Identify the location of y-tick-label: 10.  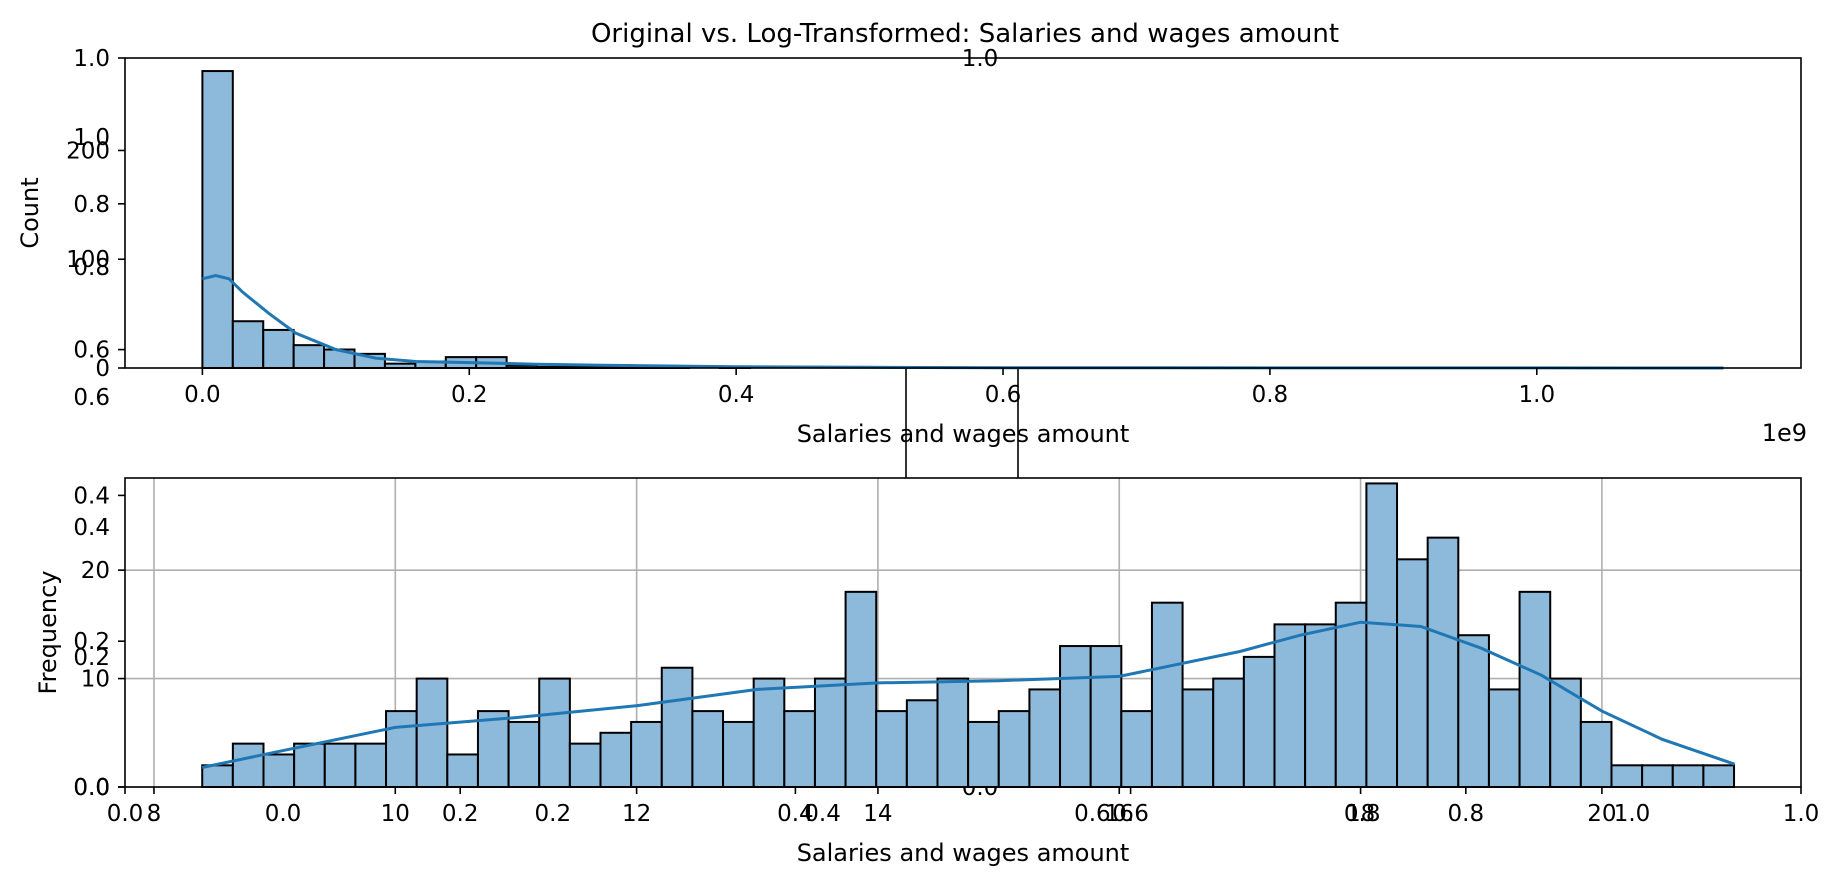
(95, 680).